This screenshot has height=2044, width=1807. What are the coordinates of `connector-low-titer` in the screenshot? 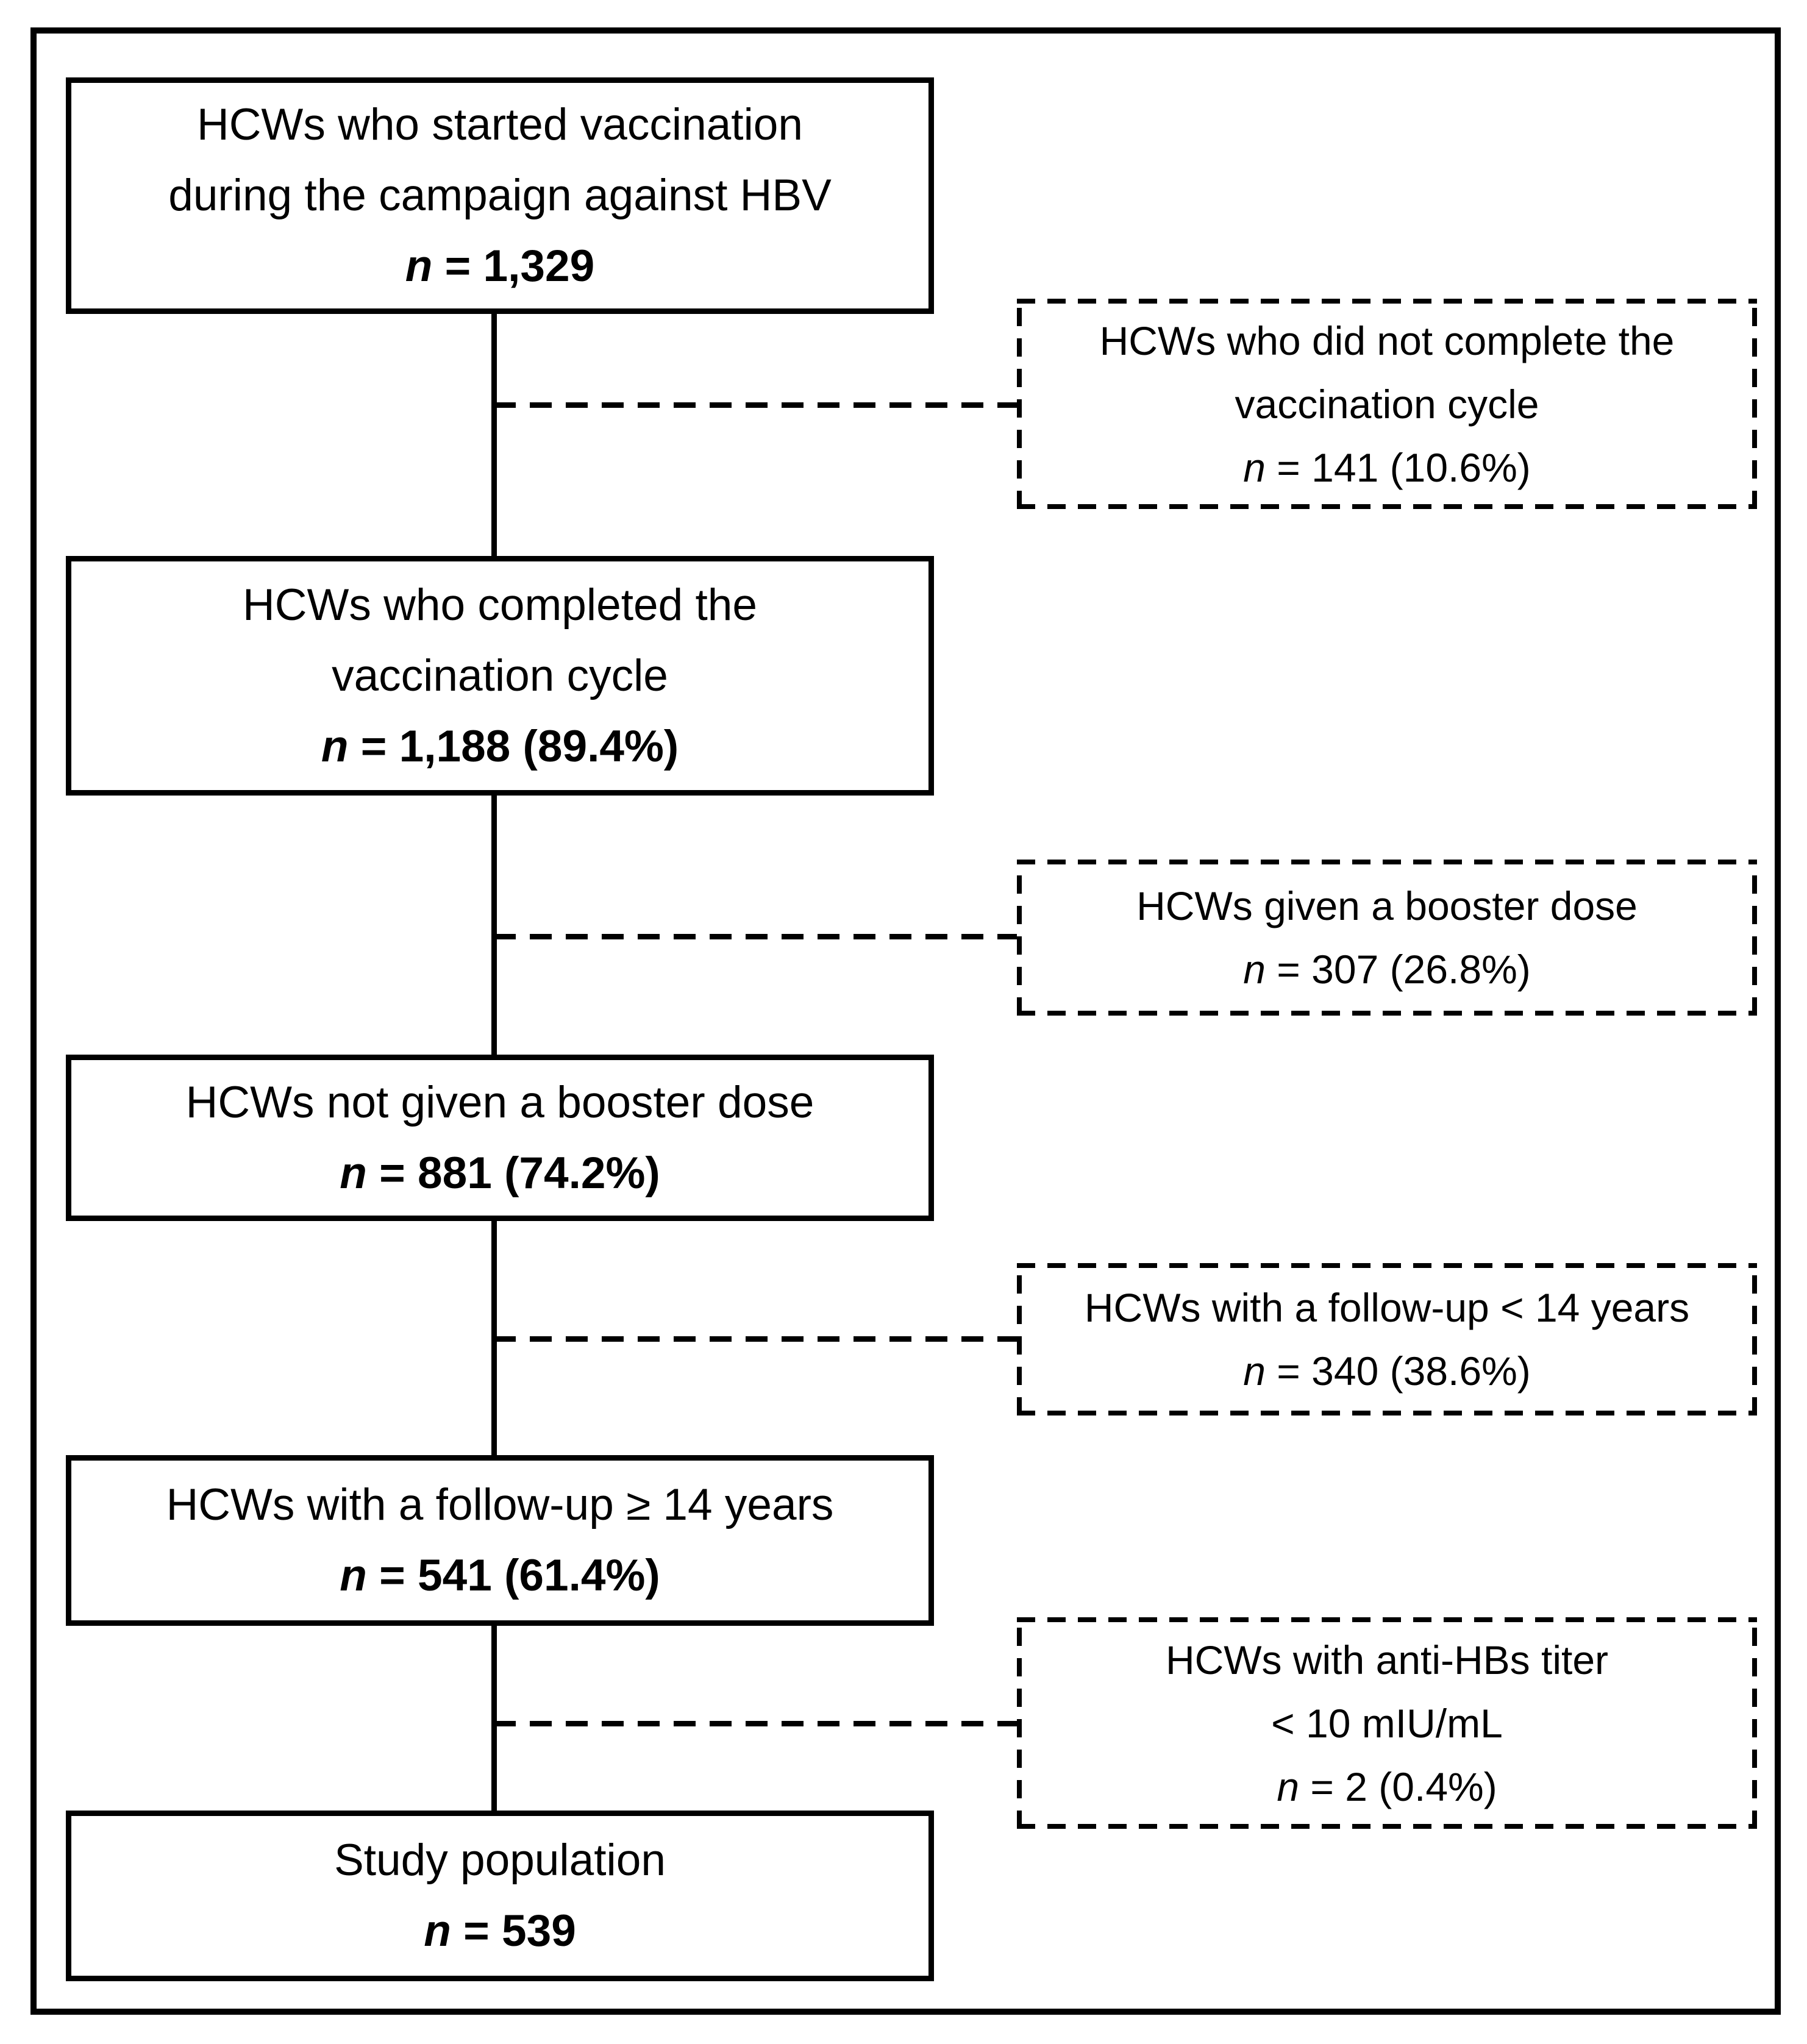 It's located at (755, 1723).